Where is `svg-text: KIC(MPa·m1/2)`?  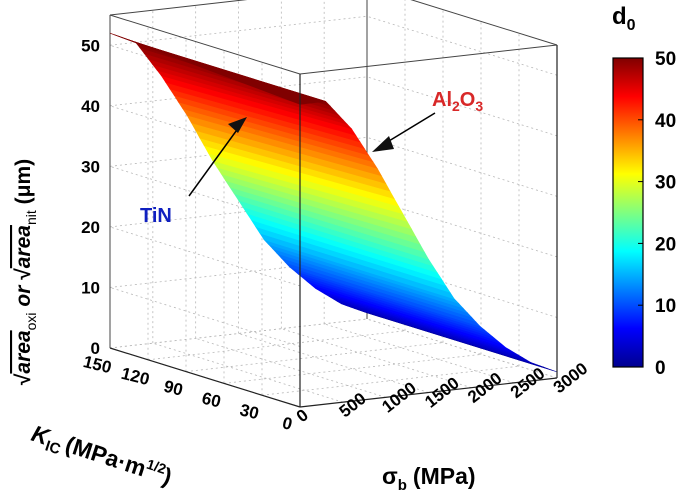
svg-text: KIC(MPa·m1/2) is located at coordinates (101, 456).